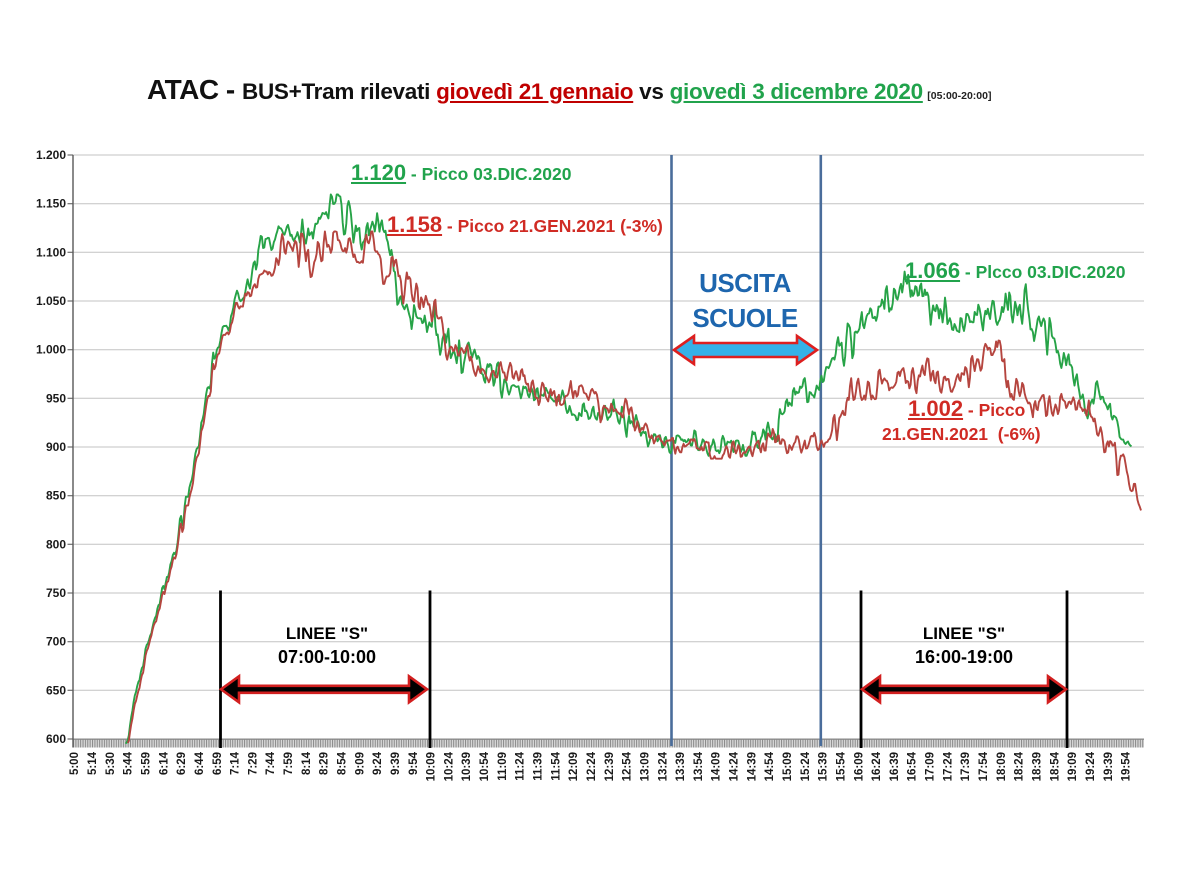 The image size is (1200, 876). What do you see at coordinates (56, 642) in the screenshot?
I see `svg-text: 700` at bounding box center [56, 642].